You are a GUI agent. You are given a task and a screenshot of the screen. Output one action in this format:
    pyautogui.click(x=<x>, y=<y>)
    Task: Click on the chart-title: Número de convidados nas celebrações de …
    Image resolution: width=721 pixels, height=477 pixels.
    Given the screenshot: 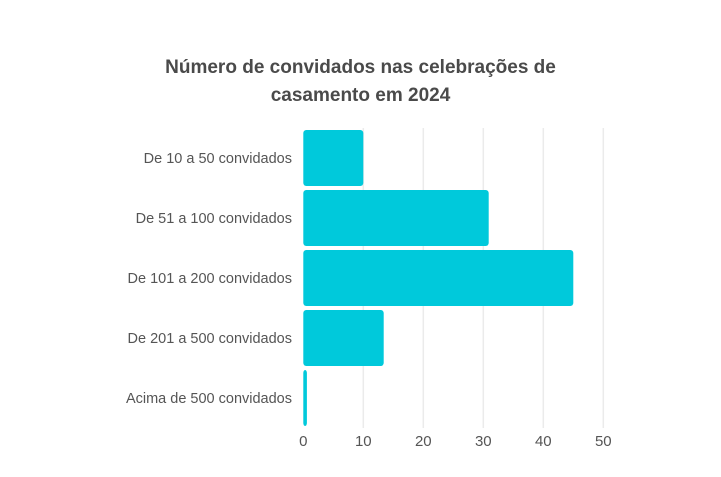 What is the action you would take?
    pyautogui.click(x=360, y=82)
    